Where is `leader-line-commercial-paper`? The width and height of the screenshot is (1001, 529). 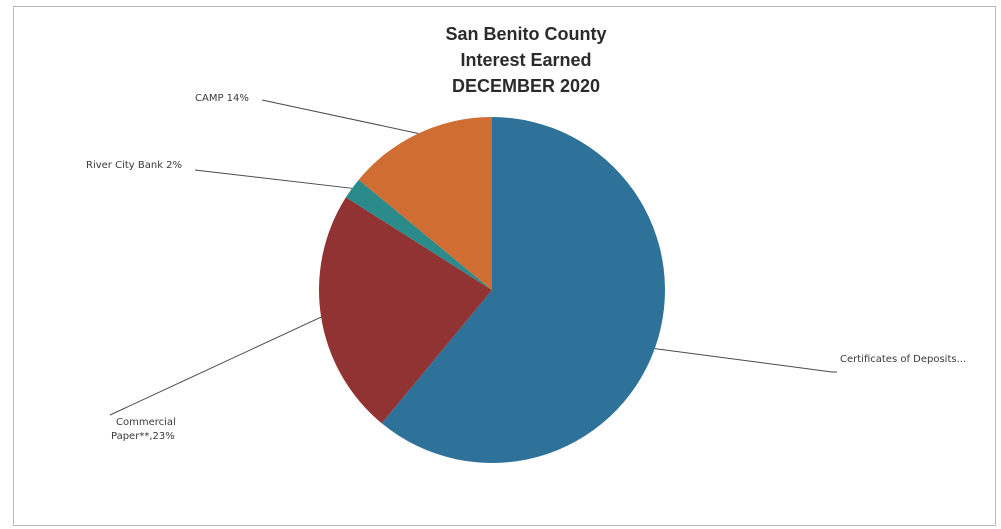
leader-line-commercial-paper is located at coordinates (215, 366).